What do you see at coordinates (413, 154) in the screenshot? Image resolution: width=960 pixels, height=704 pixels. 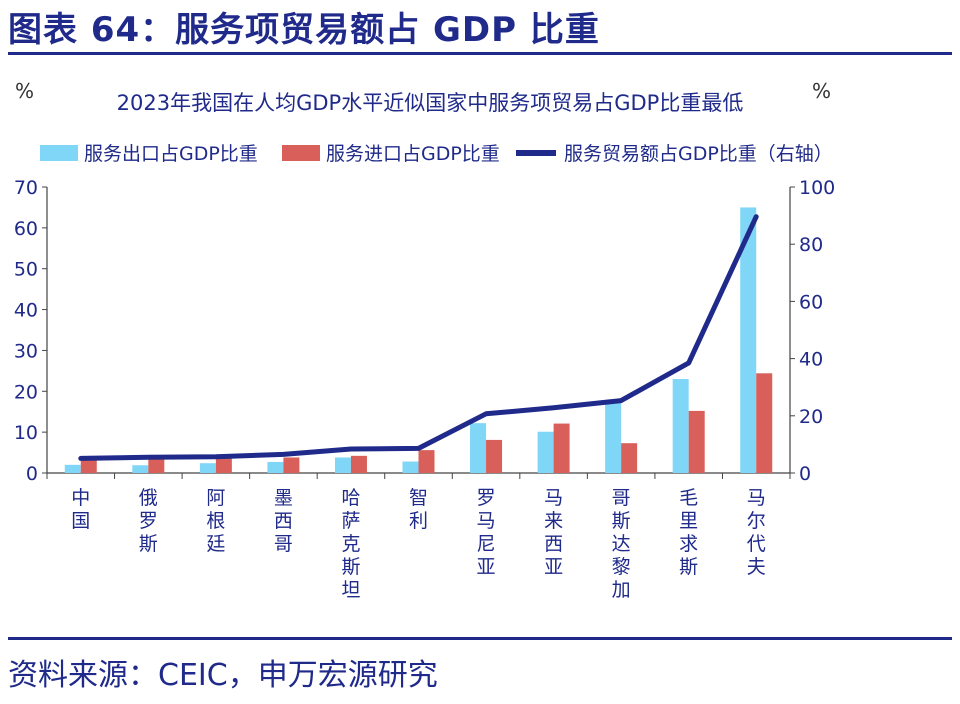 I see `legend-label-import: 服务进口占GDP比重` at bounding box center [413, 154].